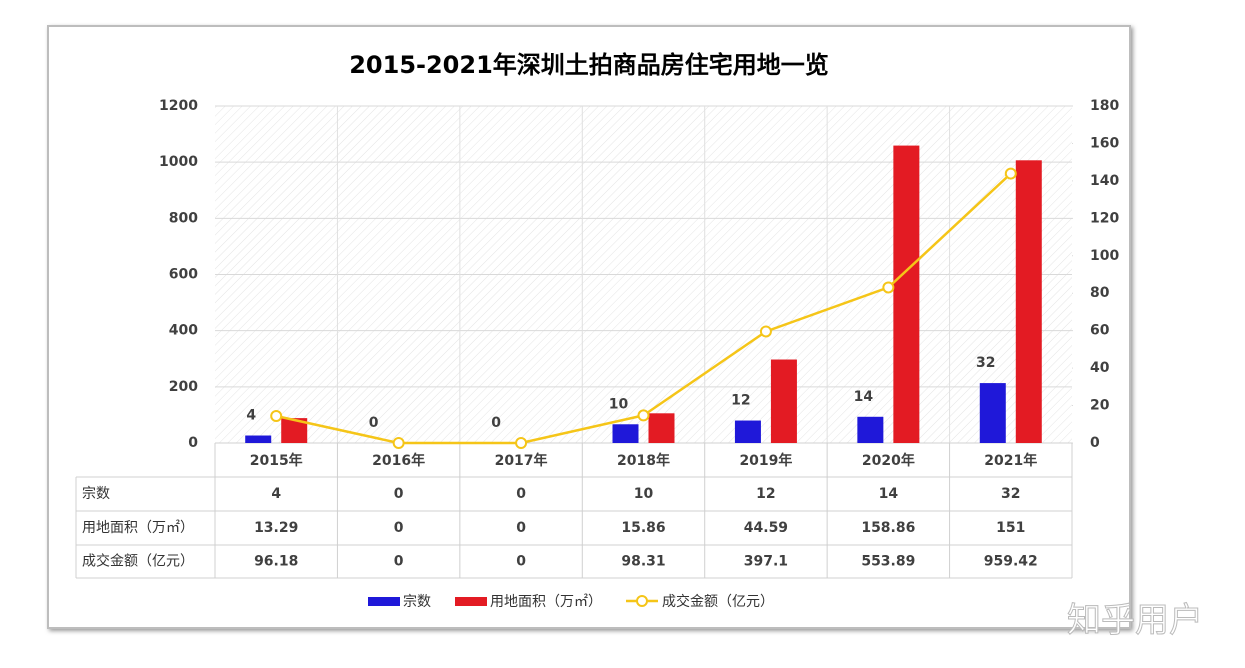 The height and width of the screenshot is (668, 1245). Describe the element at coordinates (276, 494) in the screenshot. I see `table-cell: 4` at that location.